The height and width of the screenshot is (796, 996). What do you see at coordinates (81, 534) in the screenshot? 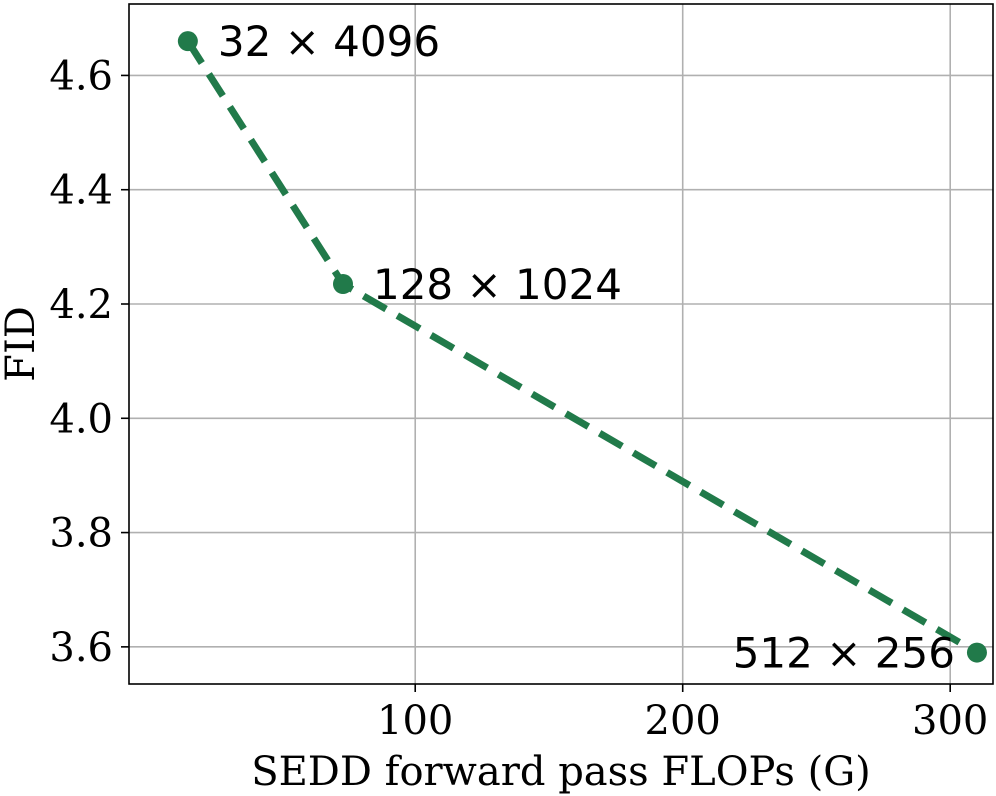
I see `y-tick-label: 3.8` at bounding box center [81, 534].